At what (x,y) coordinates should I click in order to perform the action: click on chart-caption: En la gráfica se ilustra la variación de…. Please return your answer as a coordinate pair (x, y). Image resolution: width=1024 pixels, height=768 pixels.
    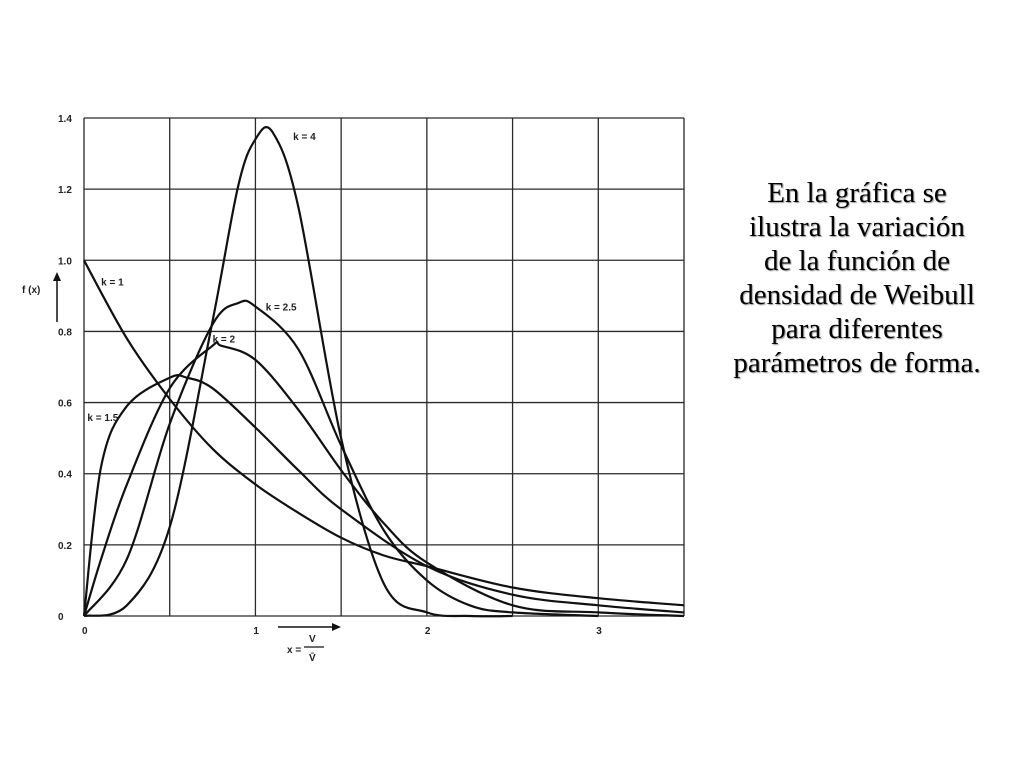
    Looking at the image, I should click on (857, 278).